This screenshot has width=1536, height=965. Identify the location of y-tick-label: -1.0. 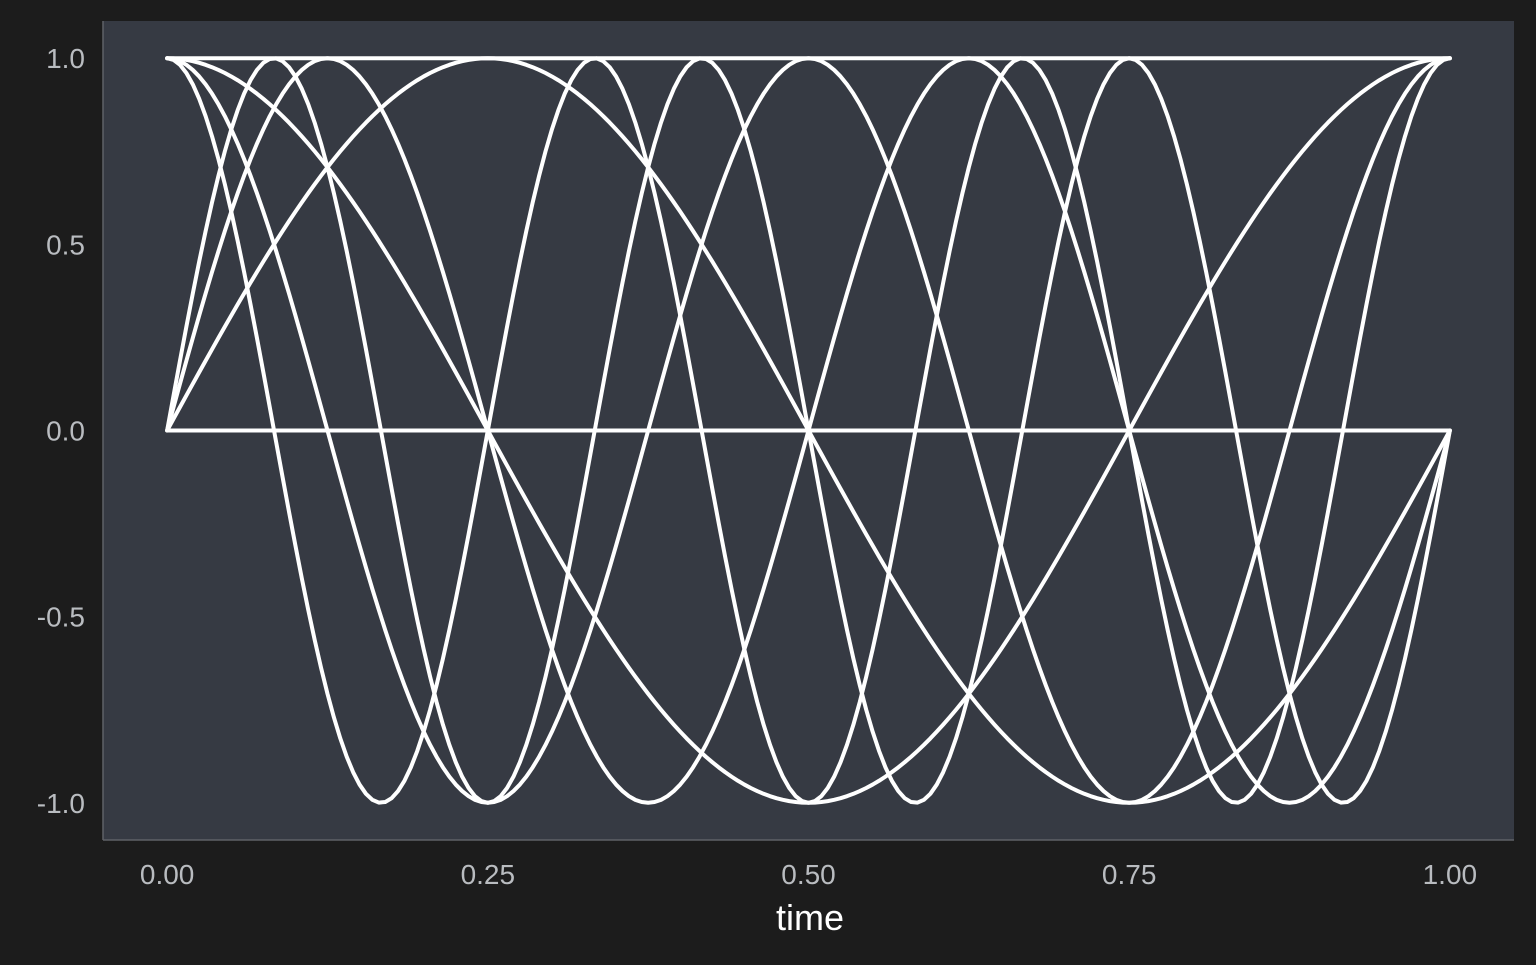
(61, 803).